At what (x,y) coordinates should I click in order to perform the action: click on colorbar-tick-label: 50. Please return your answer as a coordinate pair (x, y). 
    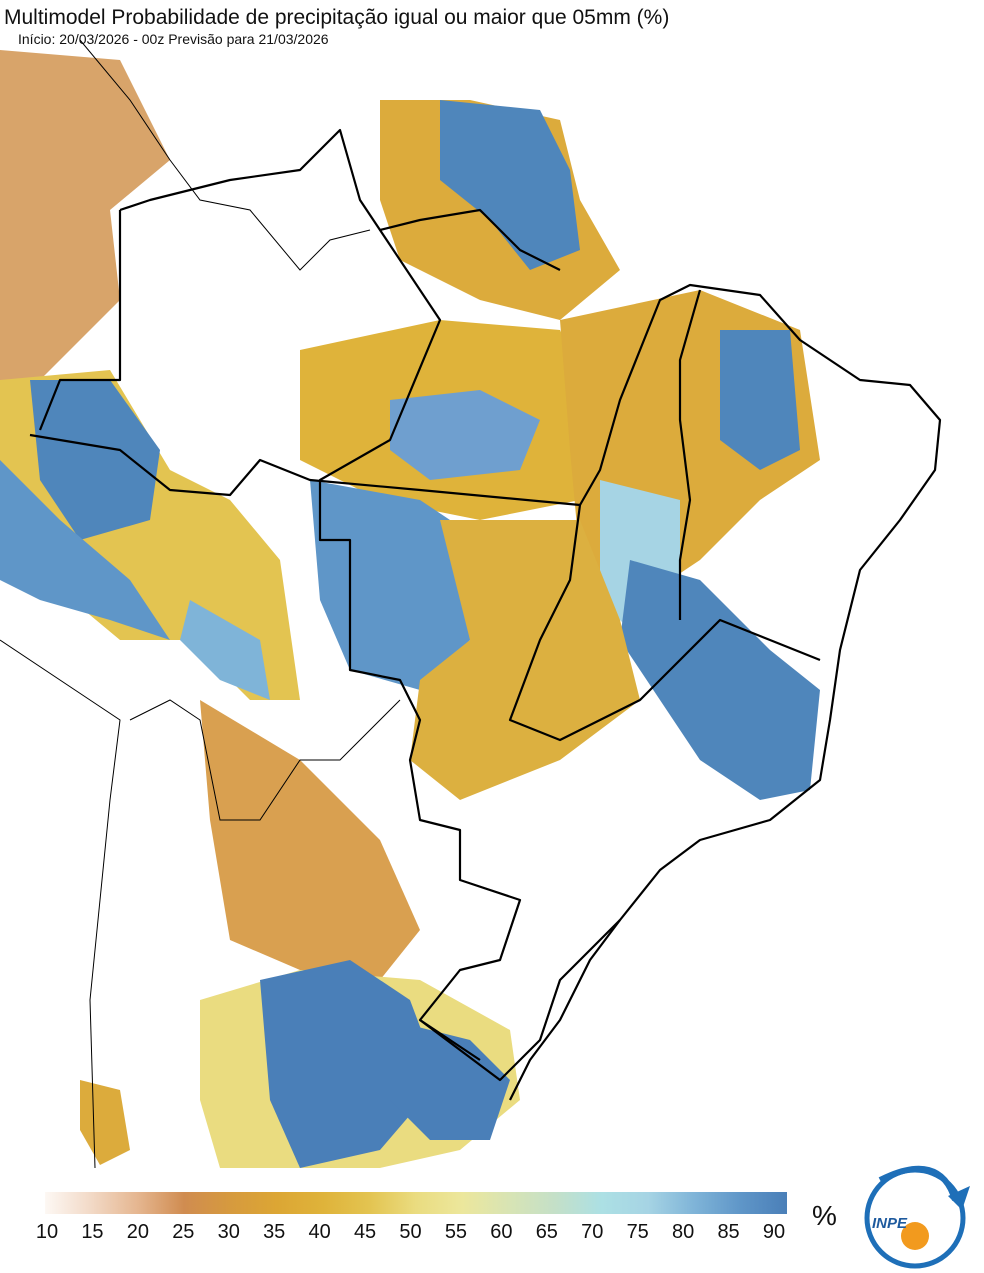
    Looking at the image, I should click on (410, 1232).